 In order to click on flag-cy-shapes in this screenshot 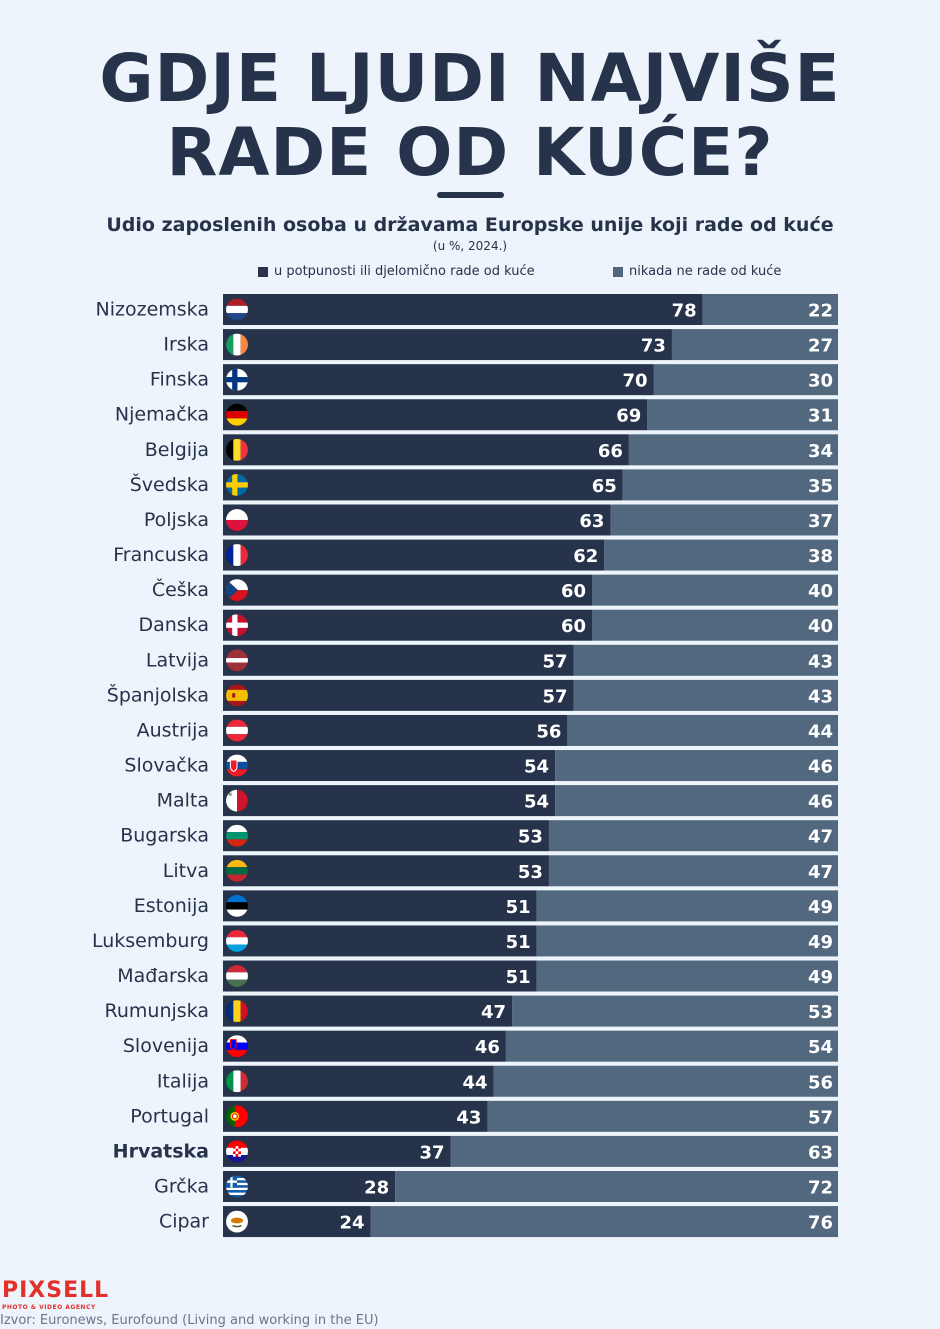, I will do `click(237, 1221)`.